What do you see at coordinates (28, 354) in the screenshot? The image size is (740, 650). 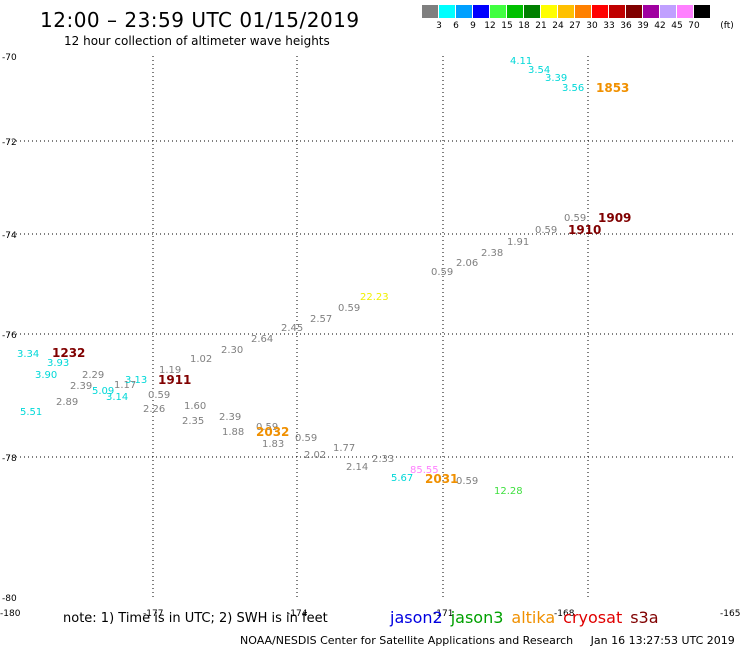 I see `wave-height-value: 3.34` at bounding box center [28, 354].